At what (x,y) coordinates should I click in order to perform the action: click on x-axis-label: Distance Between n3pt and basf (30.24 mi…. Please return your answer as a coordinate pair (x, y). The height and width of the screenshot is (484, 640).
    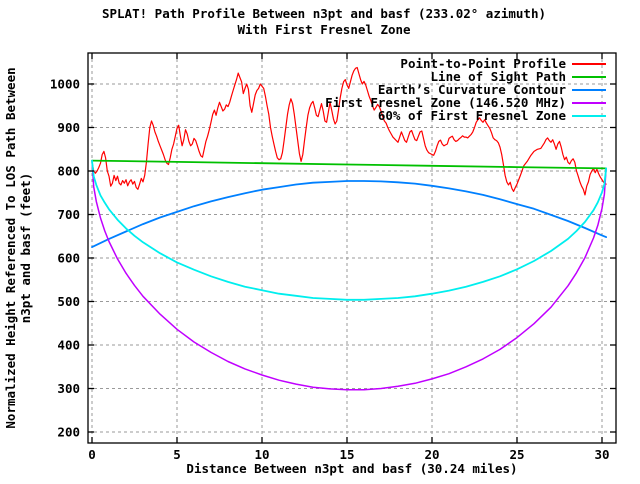
    Looking at the image, I should click on (351, 468).